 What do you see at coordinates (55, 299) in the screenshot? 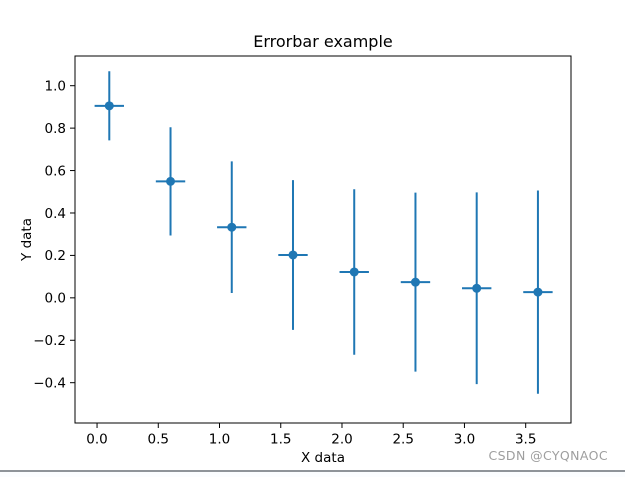
I see `y-tick-label: 0.0` at bounding box center [55, 299].